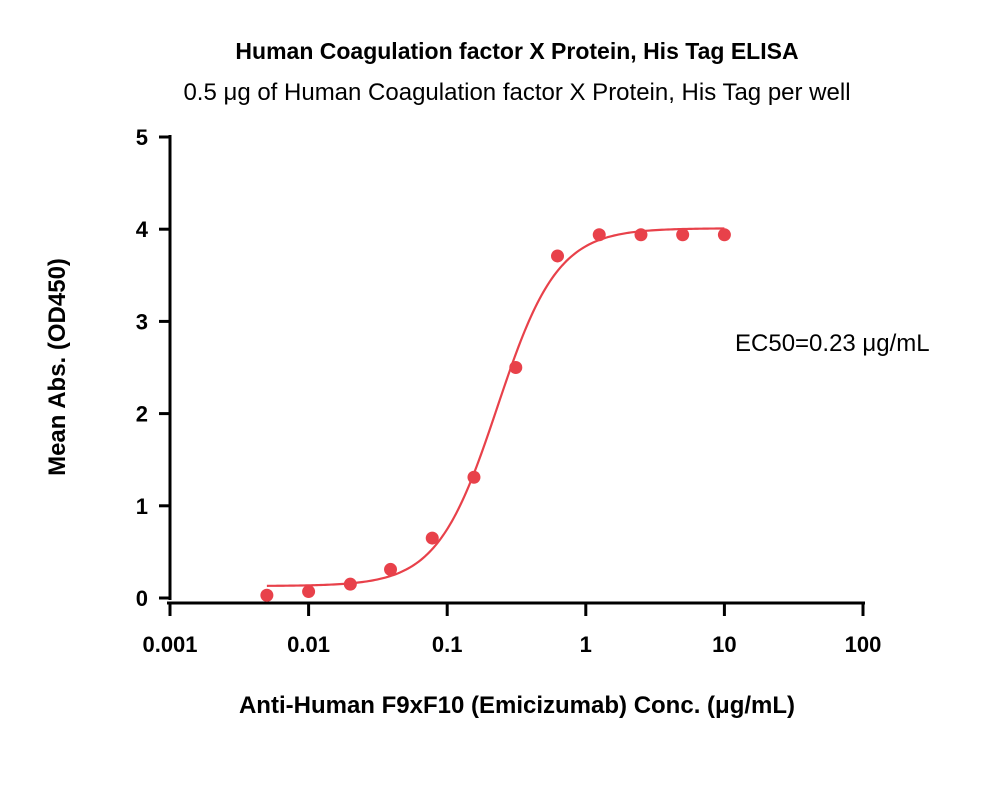  What do you see at coordinates (142, 137) in the screenshot?
I see `y-tick-label: 5` at bounding box center [142, 137].